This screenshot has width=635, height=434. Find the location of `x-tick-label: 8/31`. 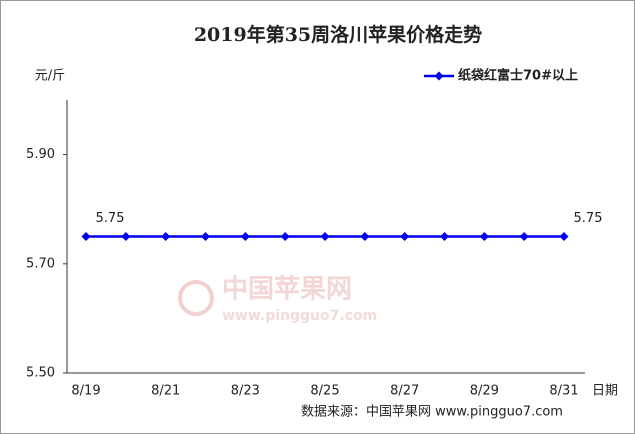

x-tick-label: 8/31 is located at coordinates (563, 391).